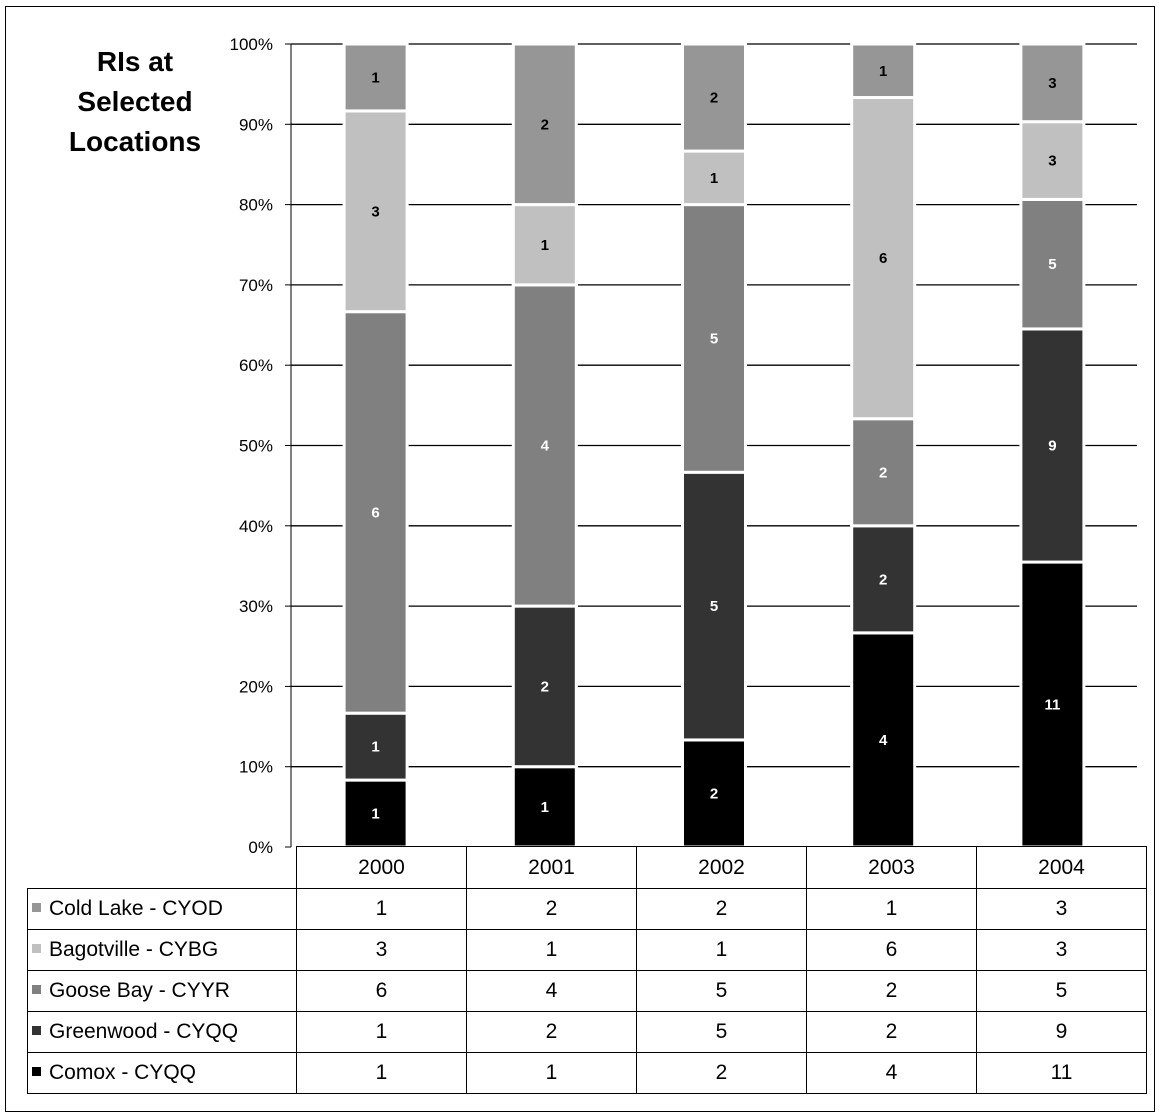  I want to click on y-tick-label: 60%, so click(256, 365).